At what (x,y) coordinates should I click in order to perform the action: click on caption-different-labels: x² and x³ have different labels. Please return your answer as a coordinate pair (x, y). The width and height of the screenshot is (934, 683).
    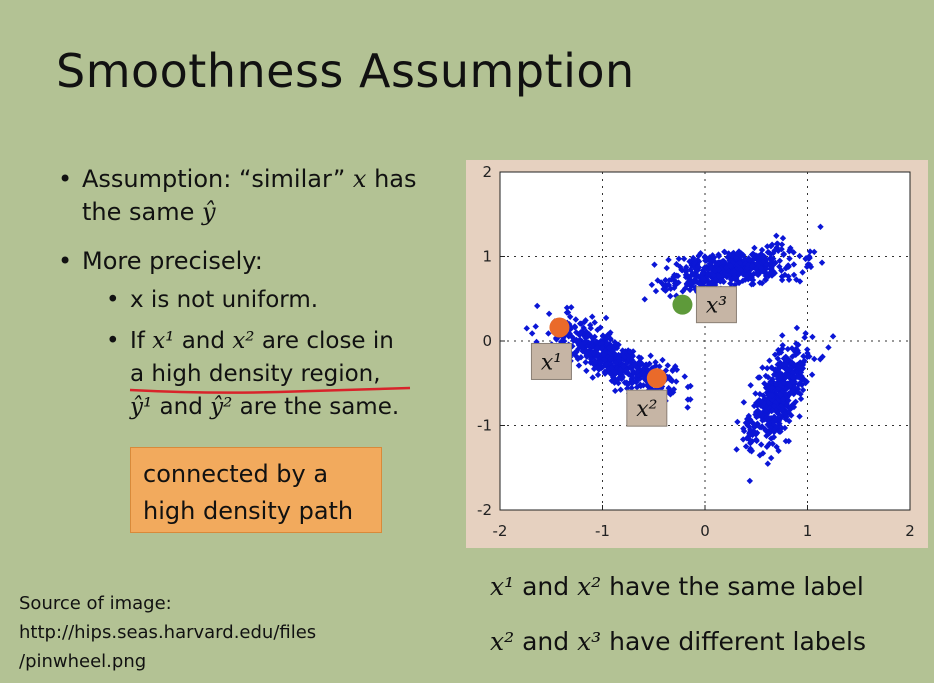
    Looking at the image, I should click on (678, 641).